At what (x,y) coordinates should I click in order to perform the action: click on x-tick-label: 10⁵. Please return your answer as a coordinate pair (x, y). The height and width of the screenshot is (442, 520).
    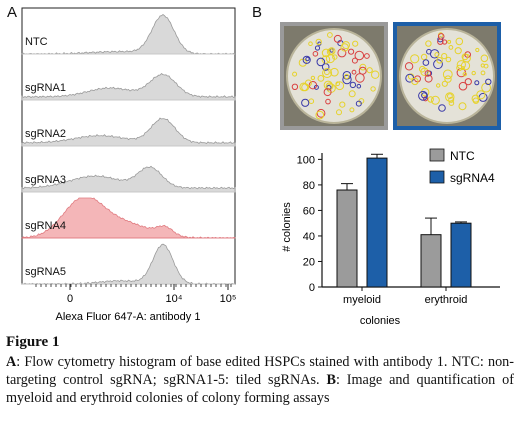
    Looking at the image, I should click on (228, 299).